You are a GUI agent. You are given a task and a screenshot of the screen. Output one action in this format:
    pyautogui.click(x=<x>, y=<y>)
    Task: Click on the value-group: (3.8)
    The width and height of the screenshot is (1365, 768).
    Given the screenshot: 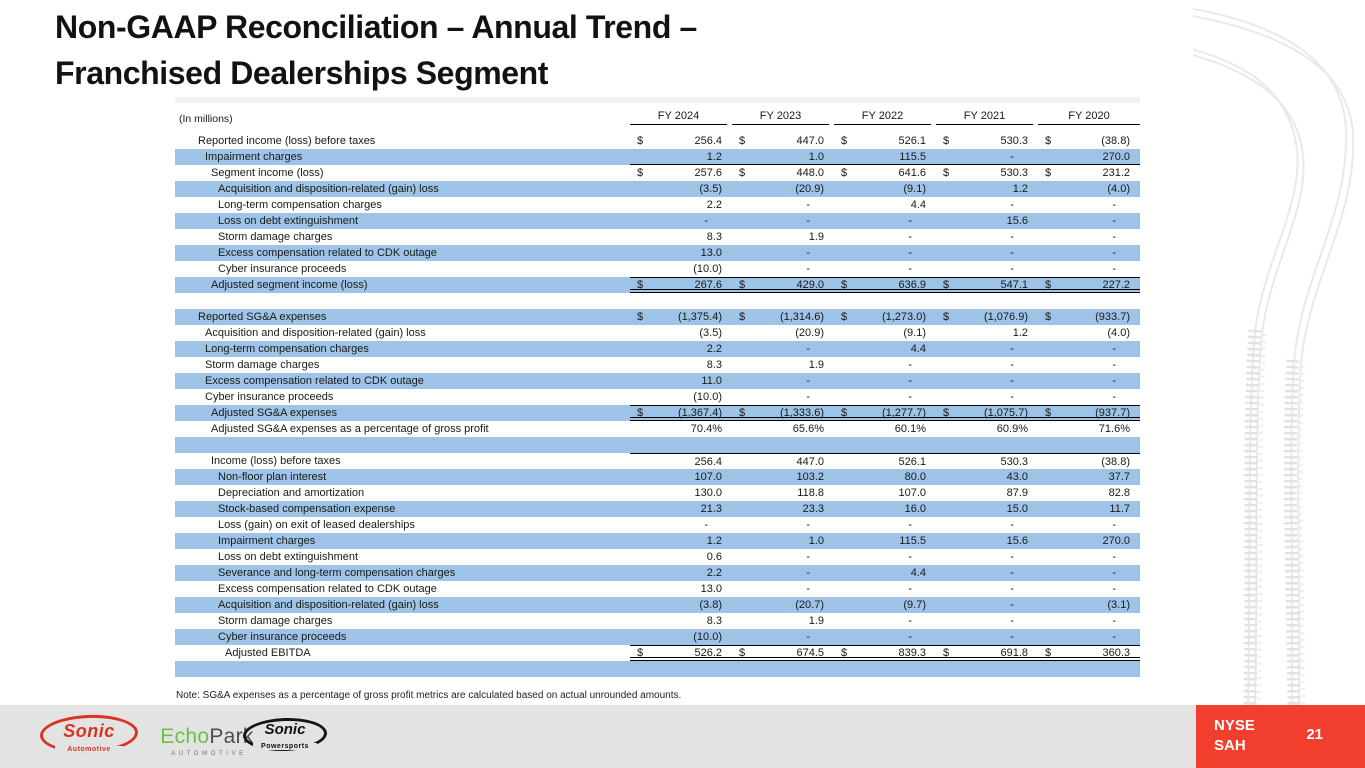 What is the action you would take?
    pyautogui.click(x=681, y=605)
    